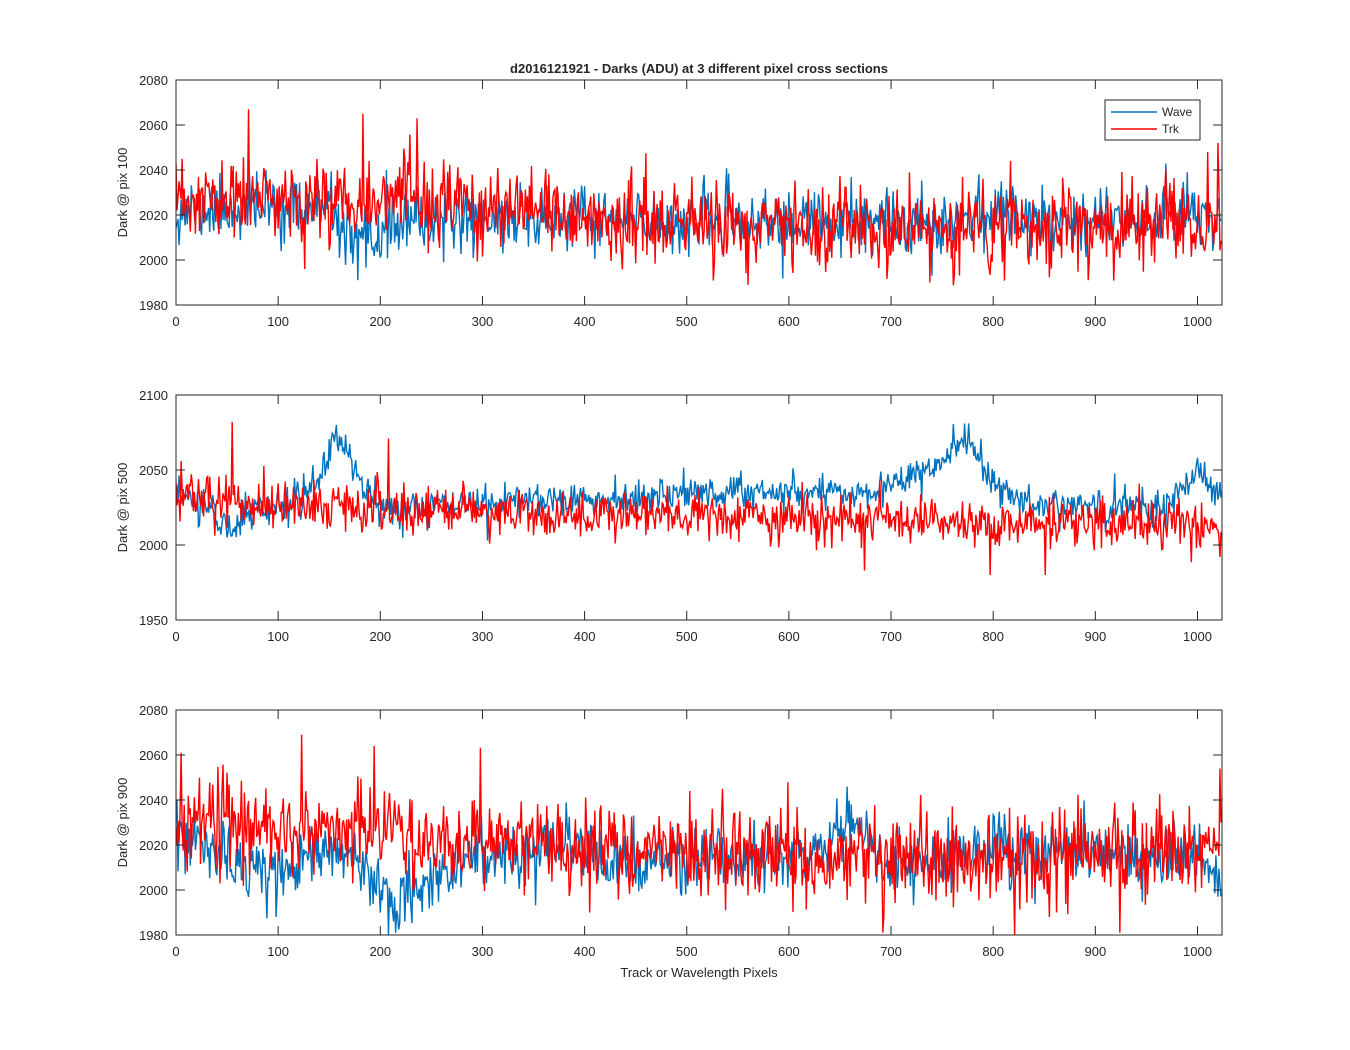 Image resolution: width=1350 pixels, height=1050 pixels. I want to click on legend-label-trk: Trk, so click(1171, 129).